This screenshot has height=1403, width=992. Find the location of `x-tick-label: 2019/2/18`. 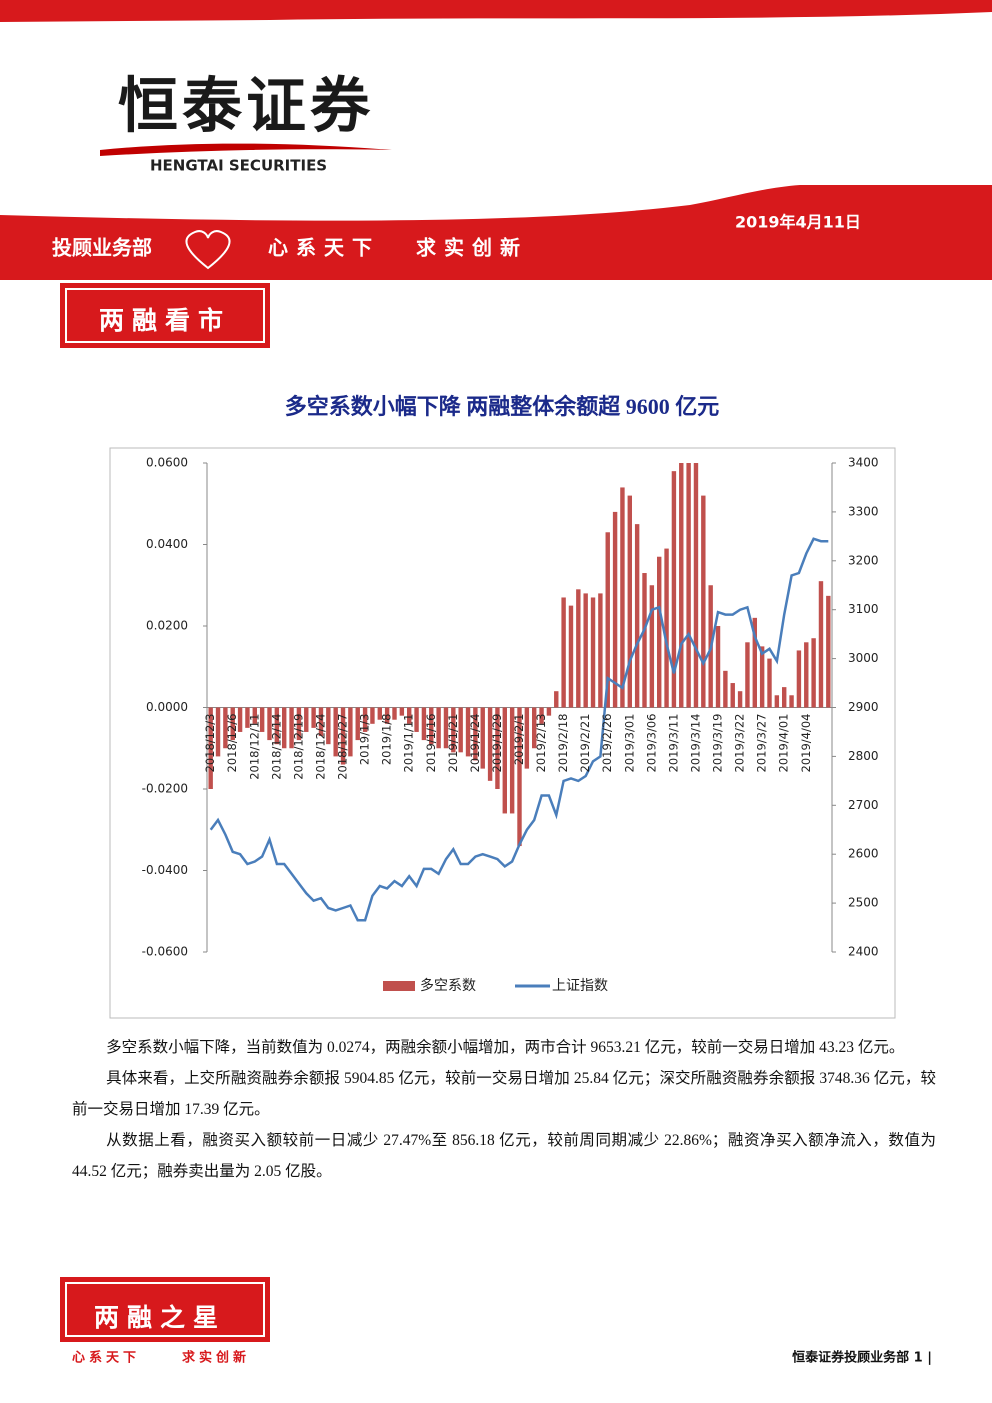

x-tick-label: 2019/2/18 is located at coordinates (563, 743).